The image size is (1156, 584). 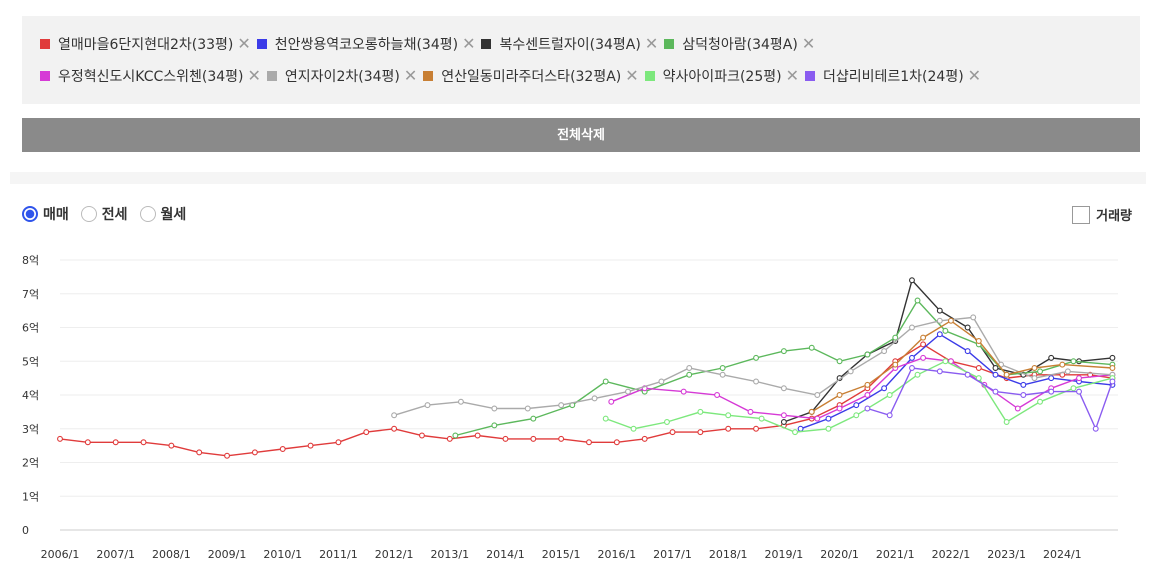 What do you see at coordinates (1006, 554) in the screenshot?
I see `x-tick-label: 2023/1` at bounding box center [1006, 554].